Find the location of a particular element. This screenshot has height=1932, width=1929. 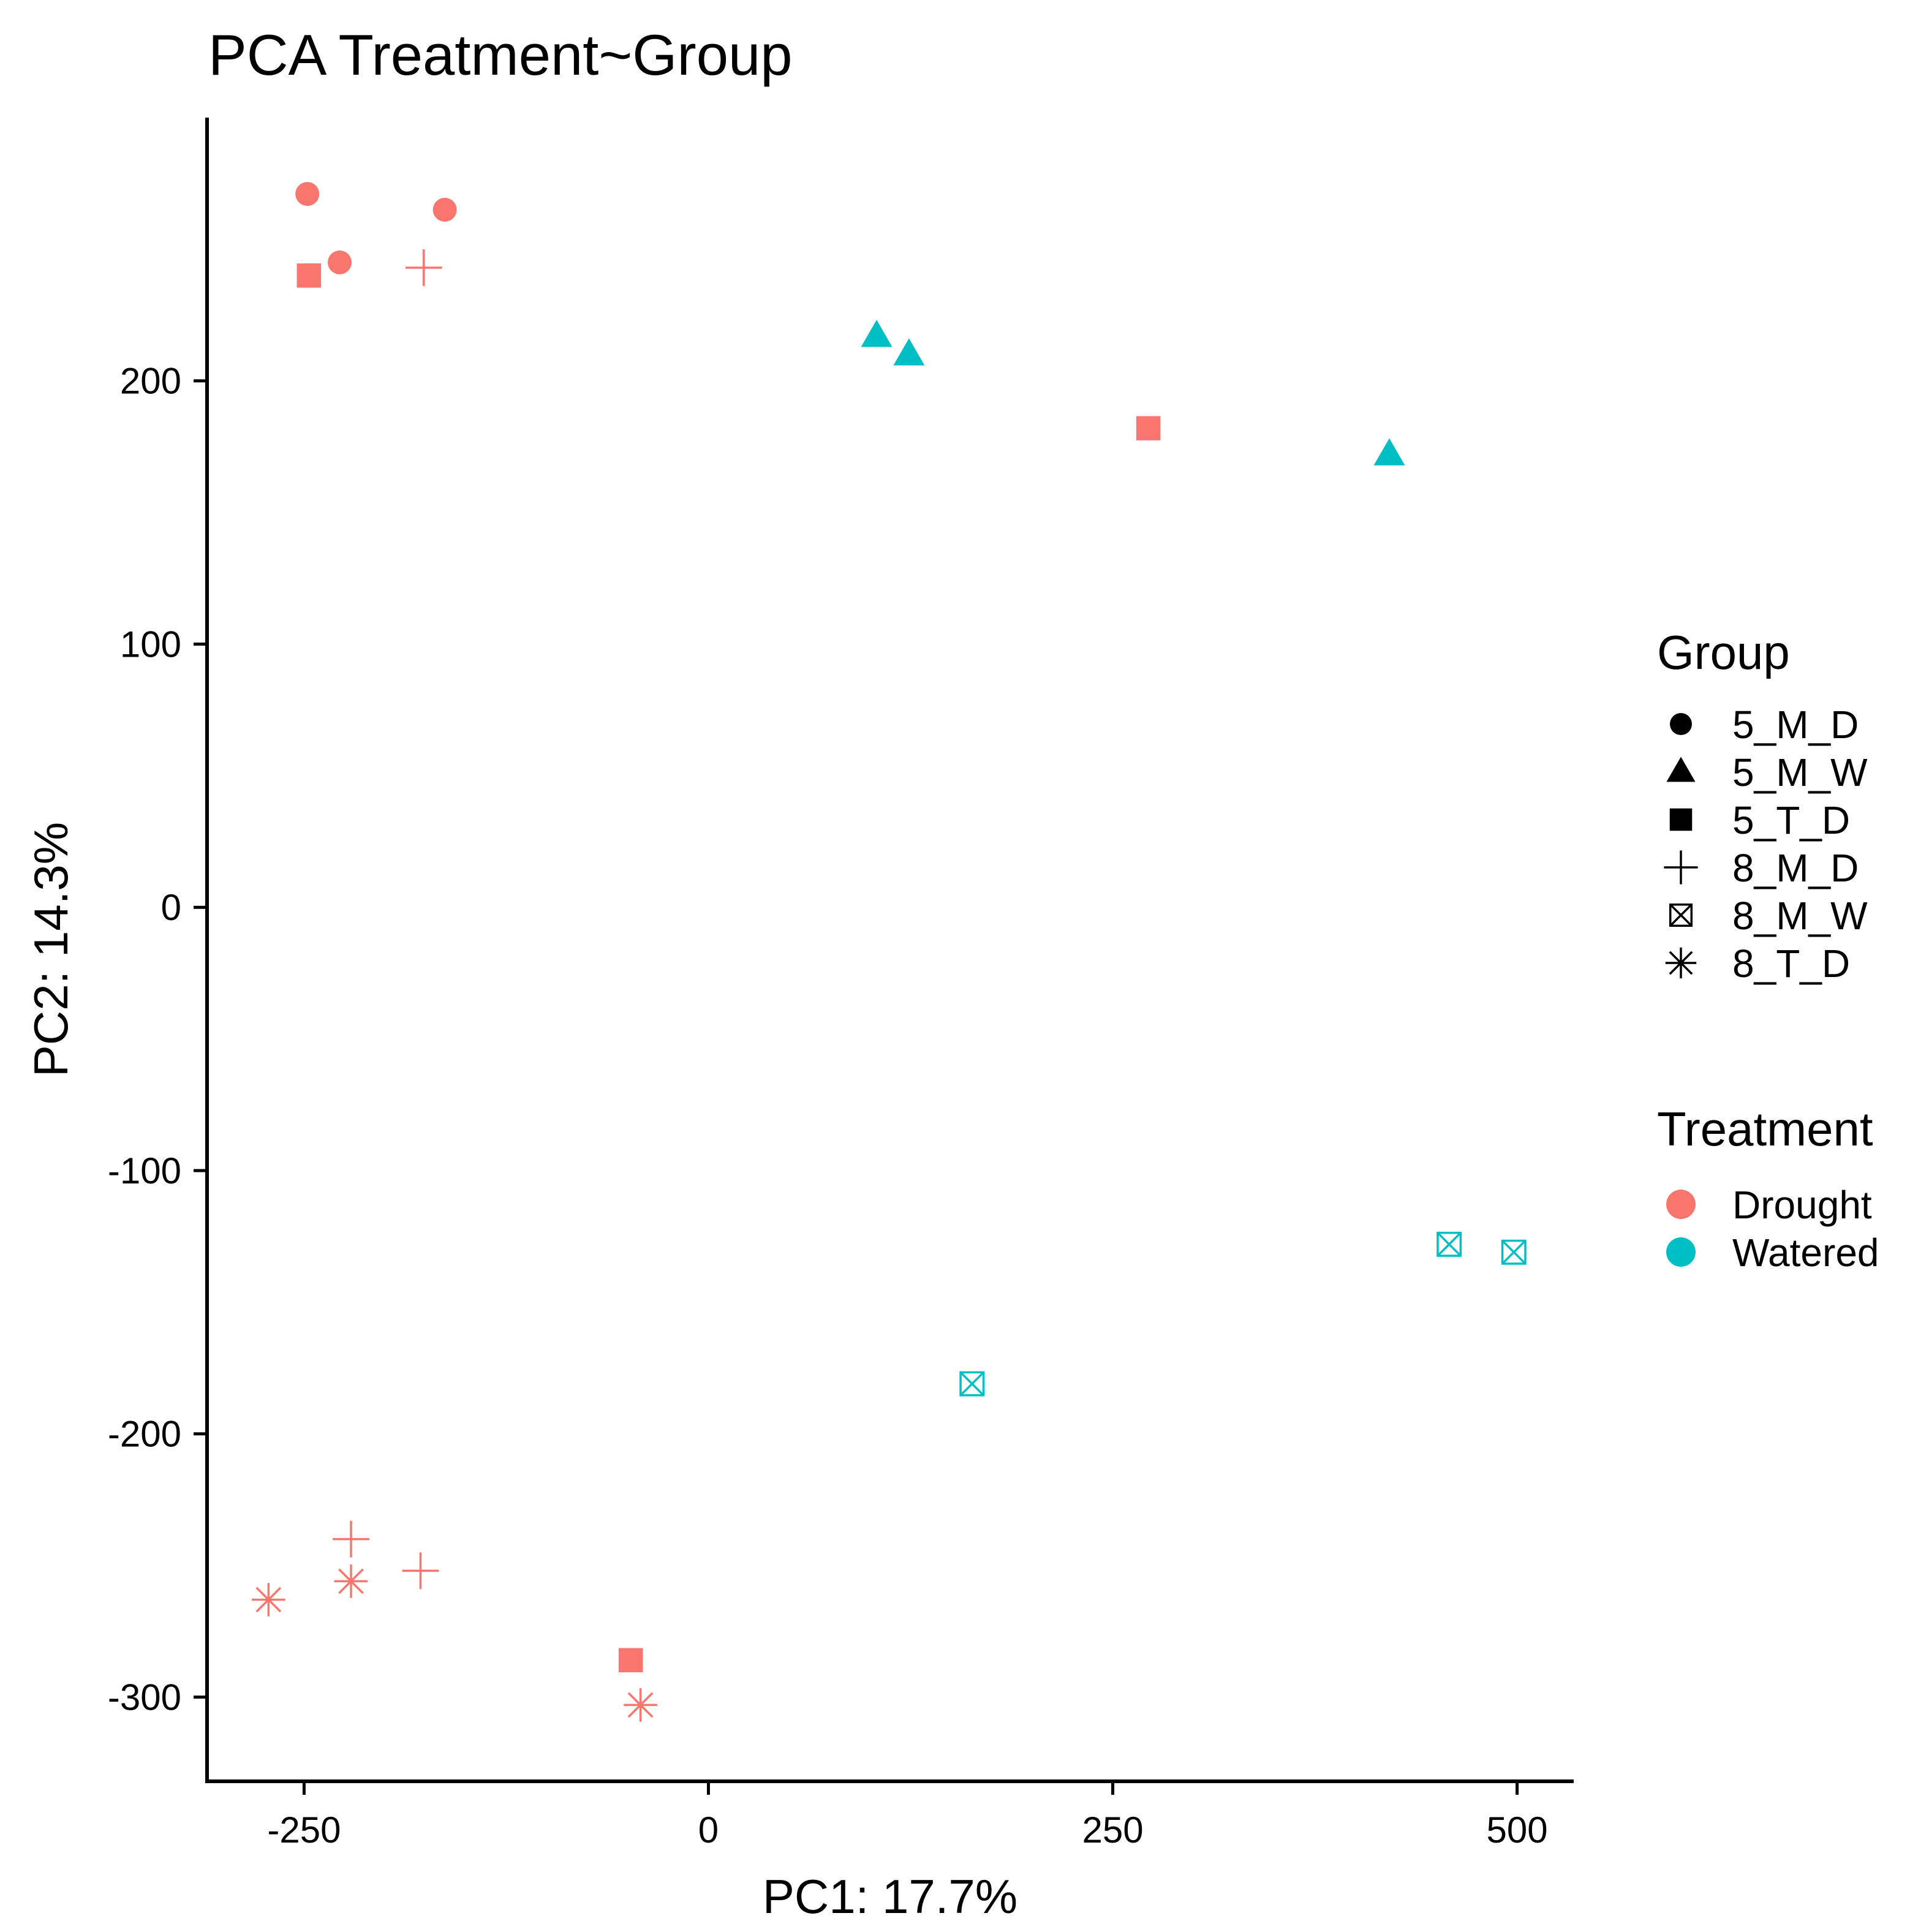

x-ticks: -250 0 250 500 is located at coordinates (907, 1816).